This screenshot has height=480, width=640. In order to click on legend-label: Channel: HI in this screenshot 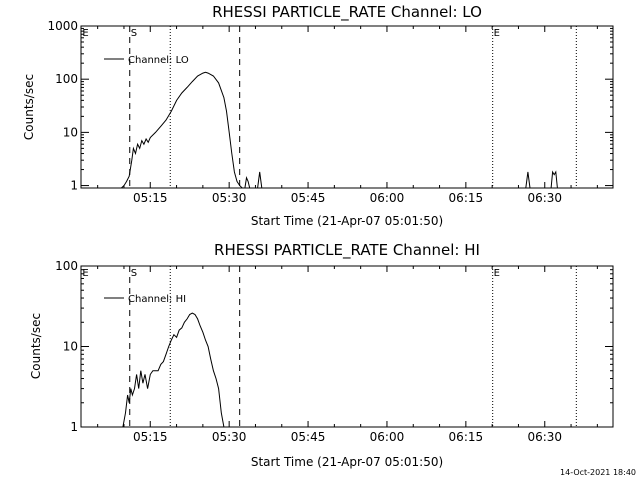, I will do `click(157, 299)`.